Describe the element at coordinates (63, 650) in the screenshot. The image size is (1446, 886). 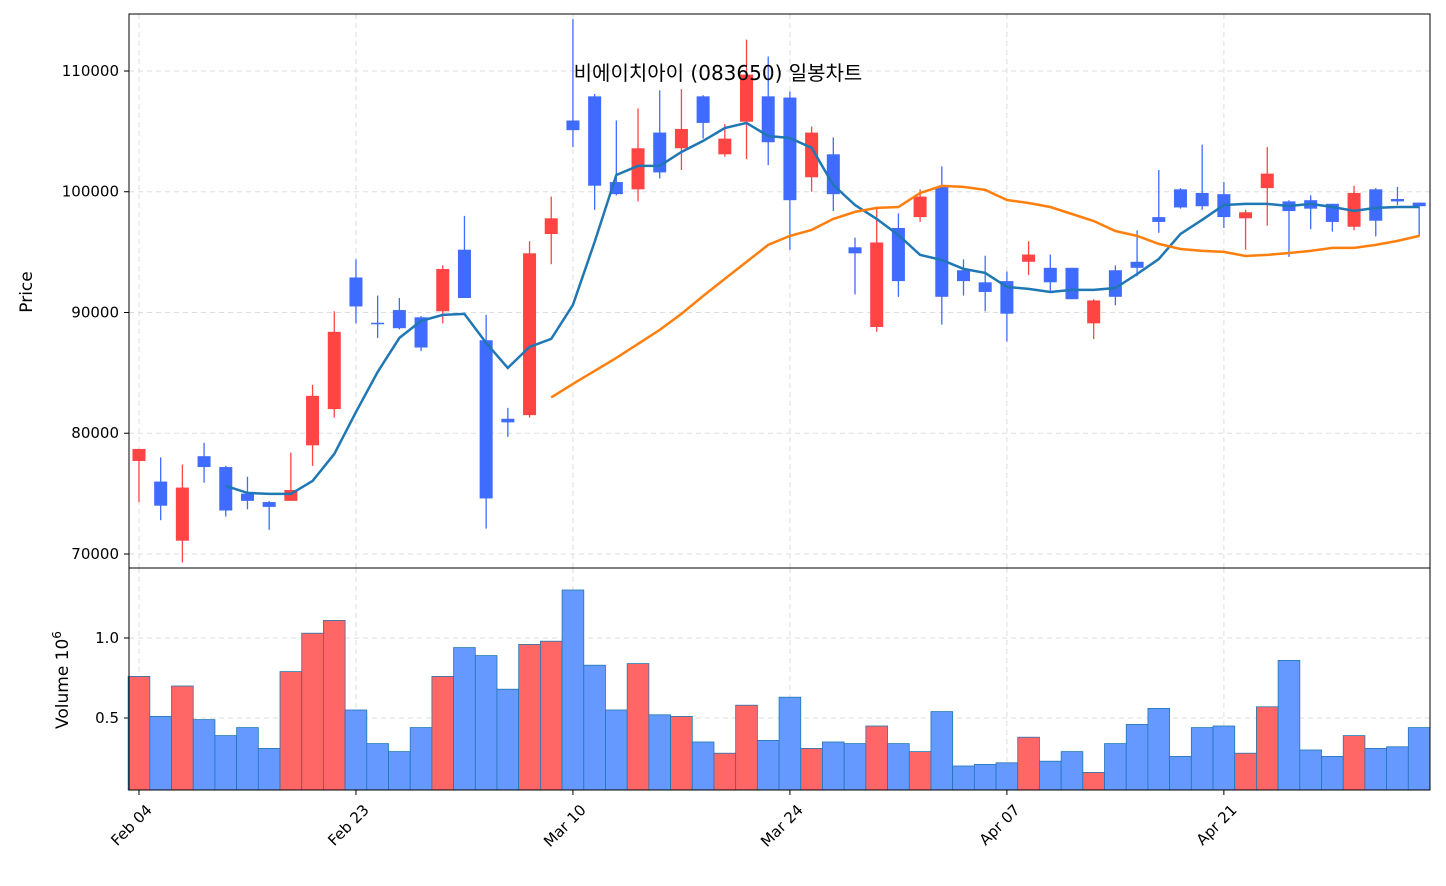
I see `offset-base: 10` at that location.